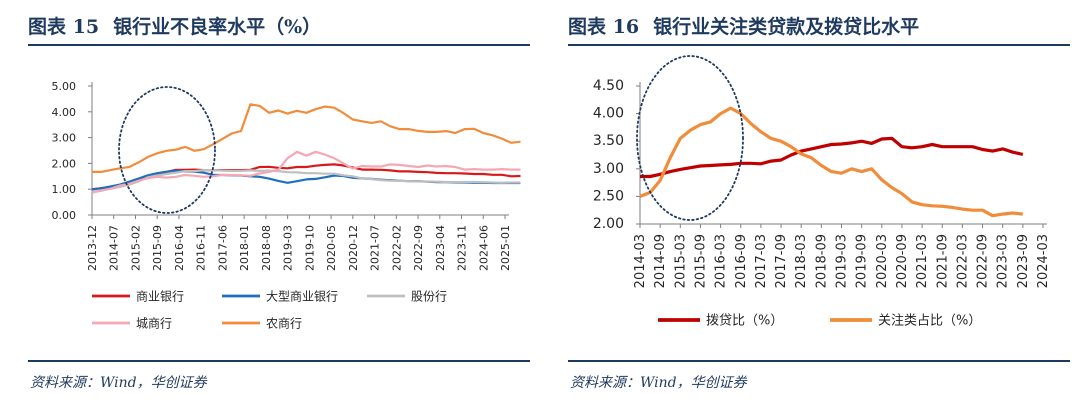  Describe the element at coordinates (604, 27) in the screenshot. I see `figure-label: 图表 16` at that location.